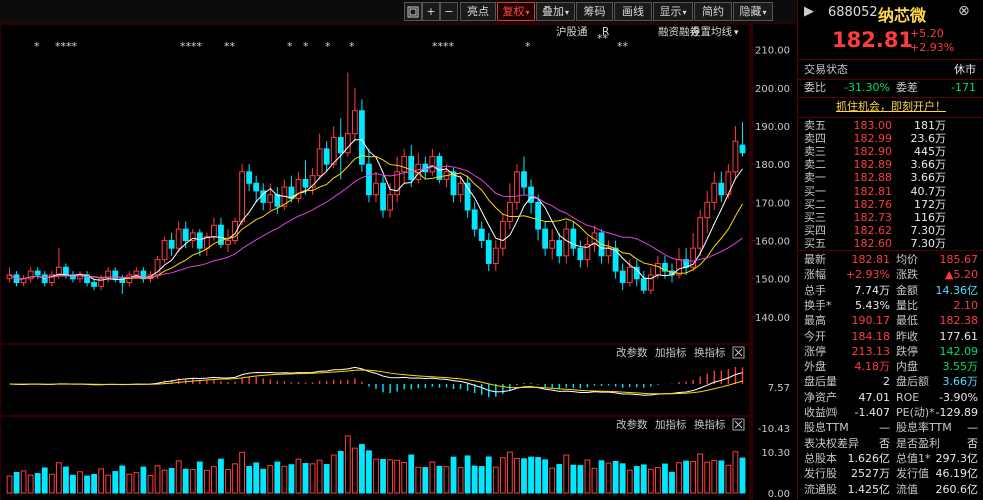  I want to click on toolbar-button-label: 复权, so click(513, 11).